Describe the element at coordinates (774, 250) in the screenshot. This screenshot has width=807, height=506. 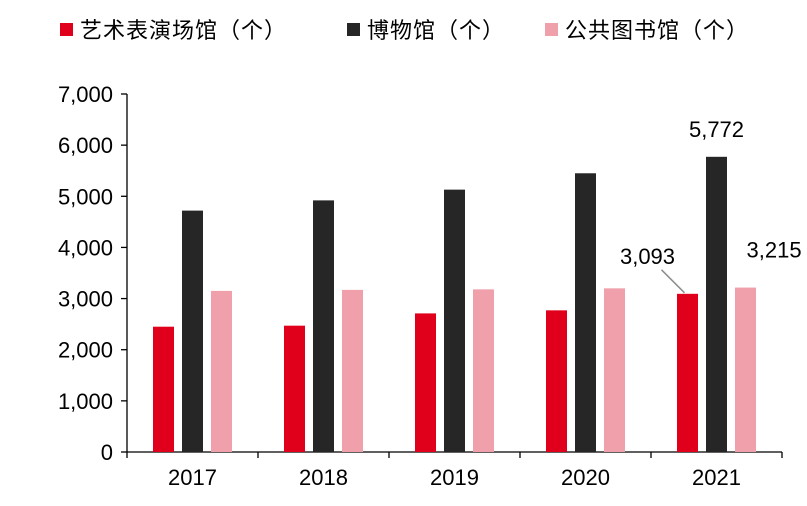
I see `data-label-s2-2021: 3,215` at that location.